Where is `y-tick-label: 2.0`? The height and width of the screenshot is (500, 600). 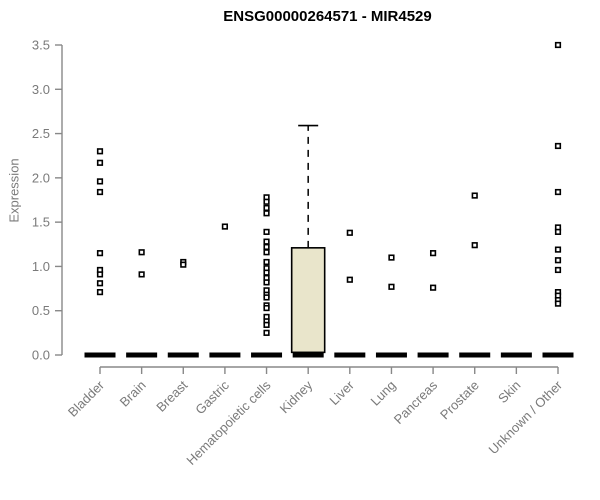 y-tick-label: 2.0 is located at coordinates (41, 177).